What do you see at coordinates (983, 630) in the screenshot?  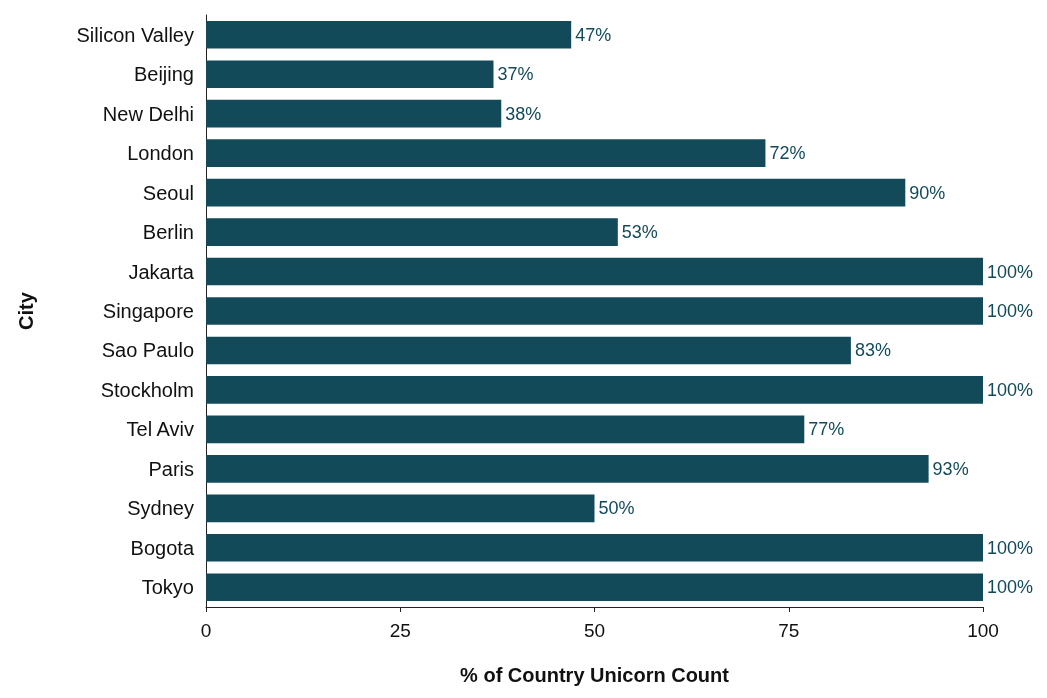 I see `x-tick-label: 100` at bounding box center [983, 630].